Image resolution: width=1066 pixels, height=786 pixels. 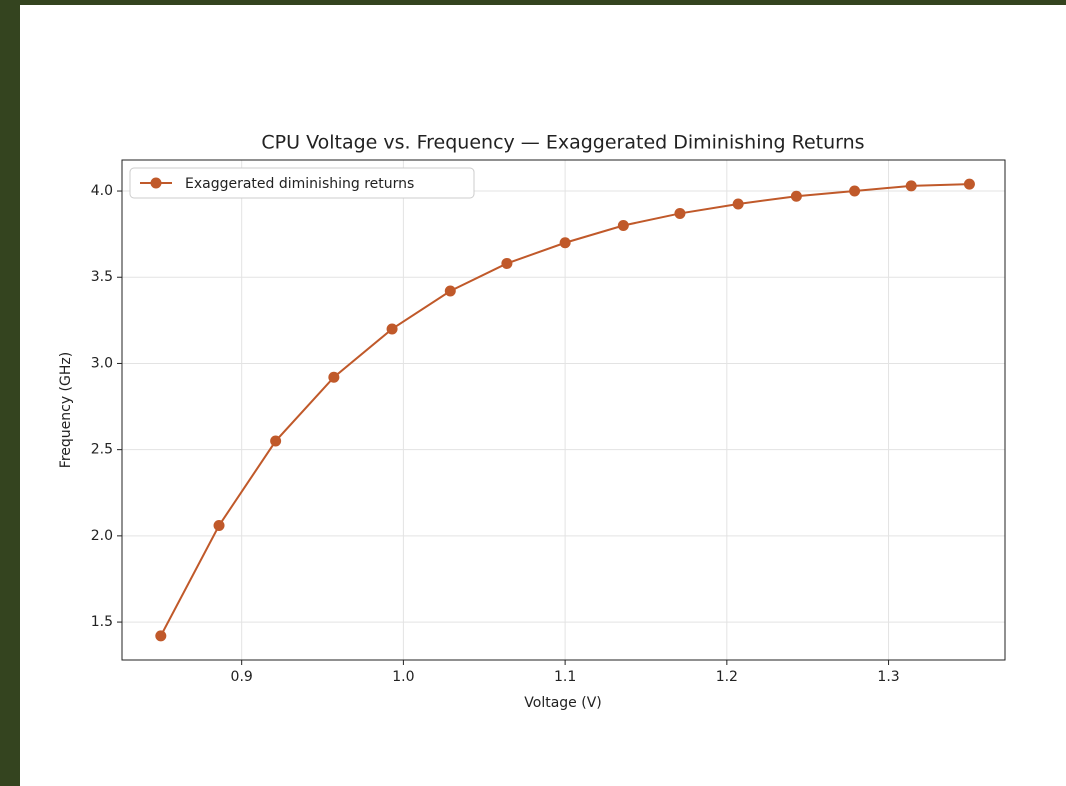 I want to click on legend-label: Exaggerated diminishing returns, so click(x=299, y=184).